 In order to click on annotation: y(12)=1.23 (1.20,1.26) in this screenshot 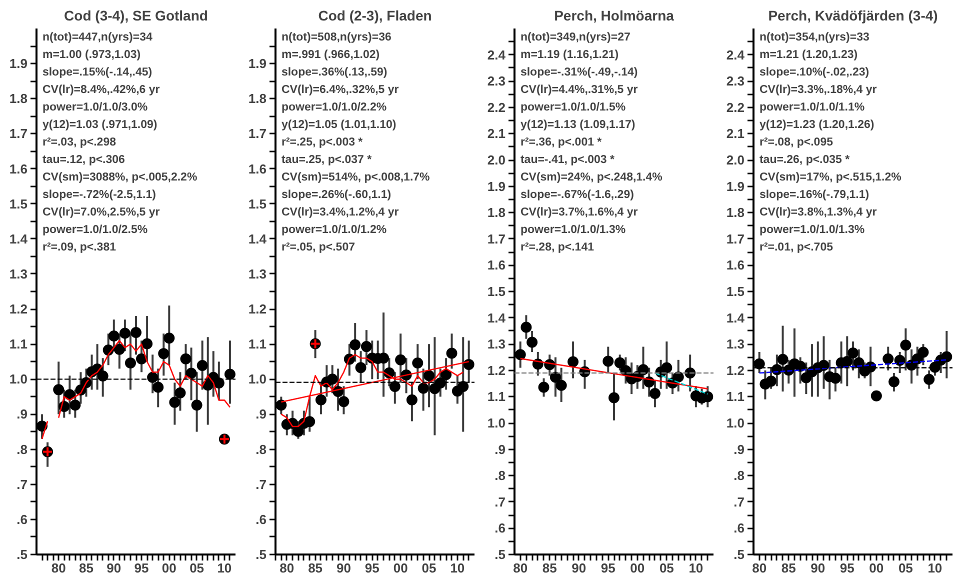, I will do `click(816, 124)`.